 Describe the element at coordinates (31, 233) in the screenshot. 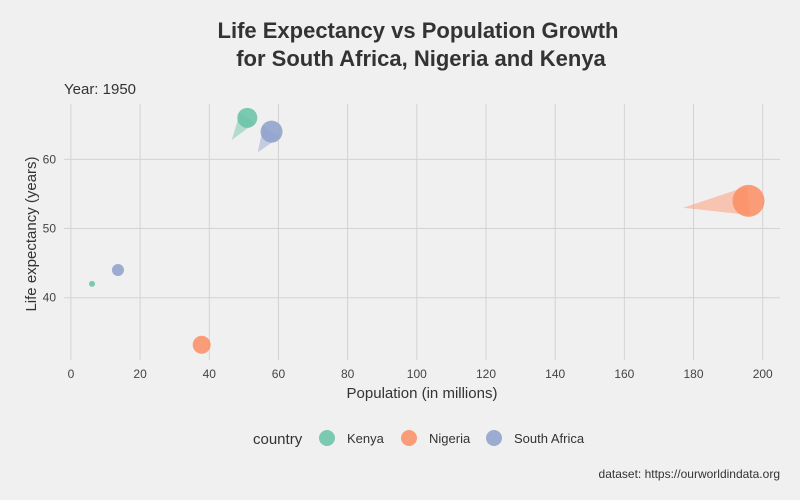

I see `y-axis-label: Life expectancy (years)` at that location.